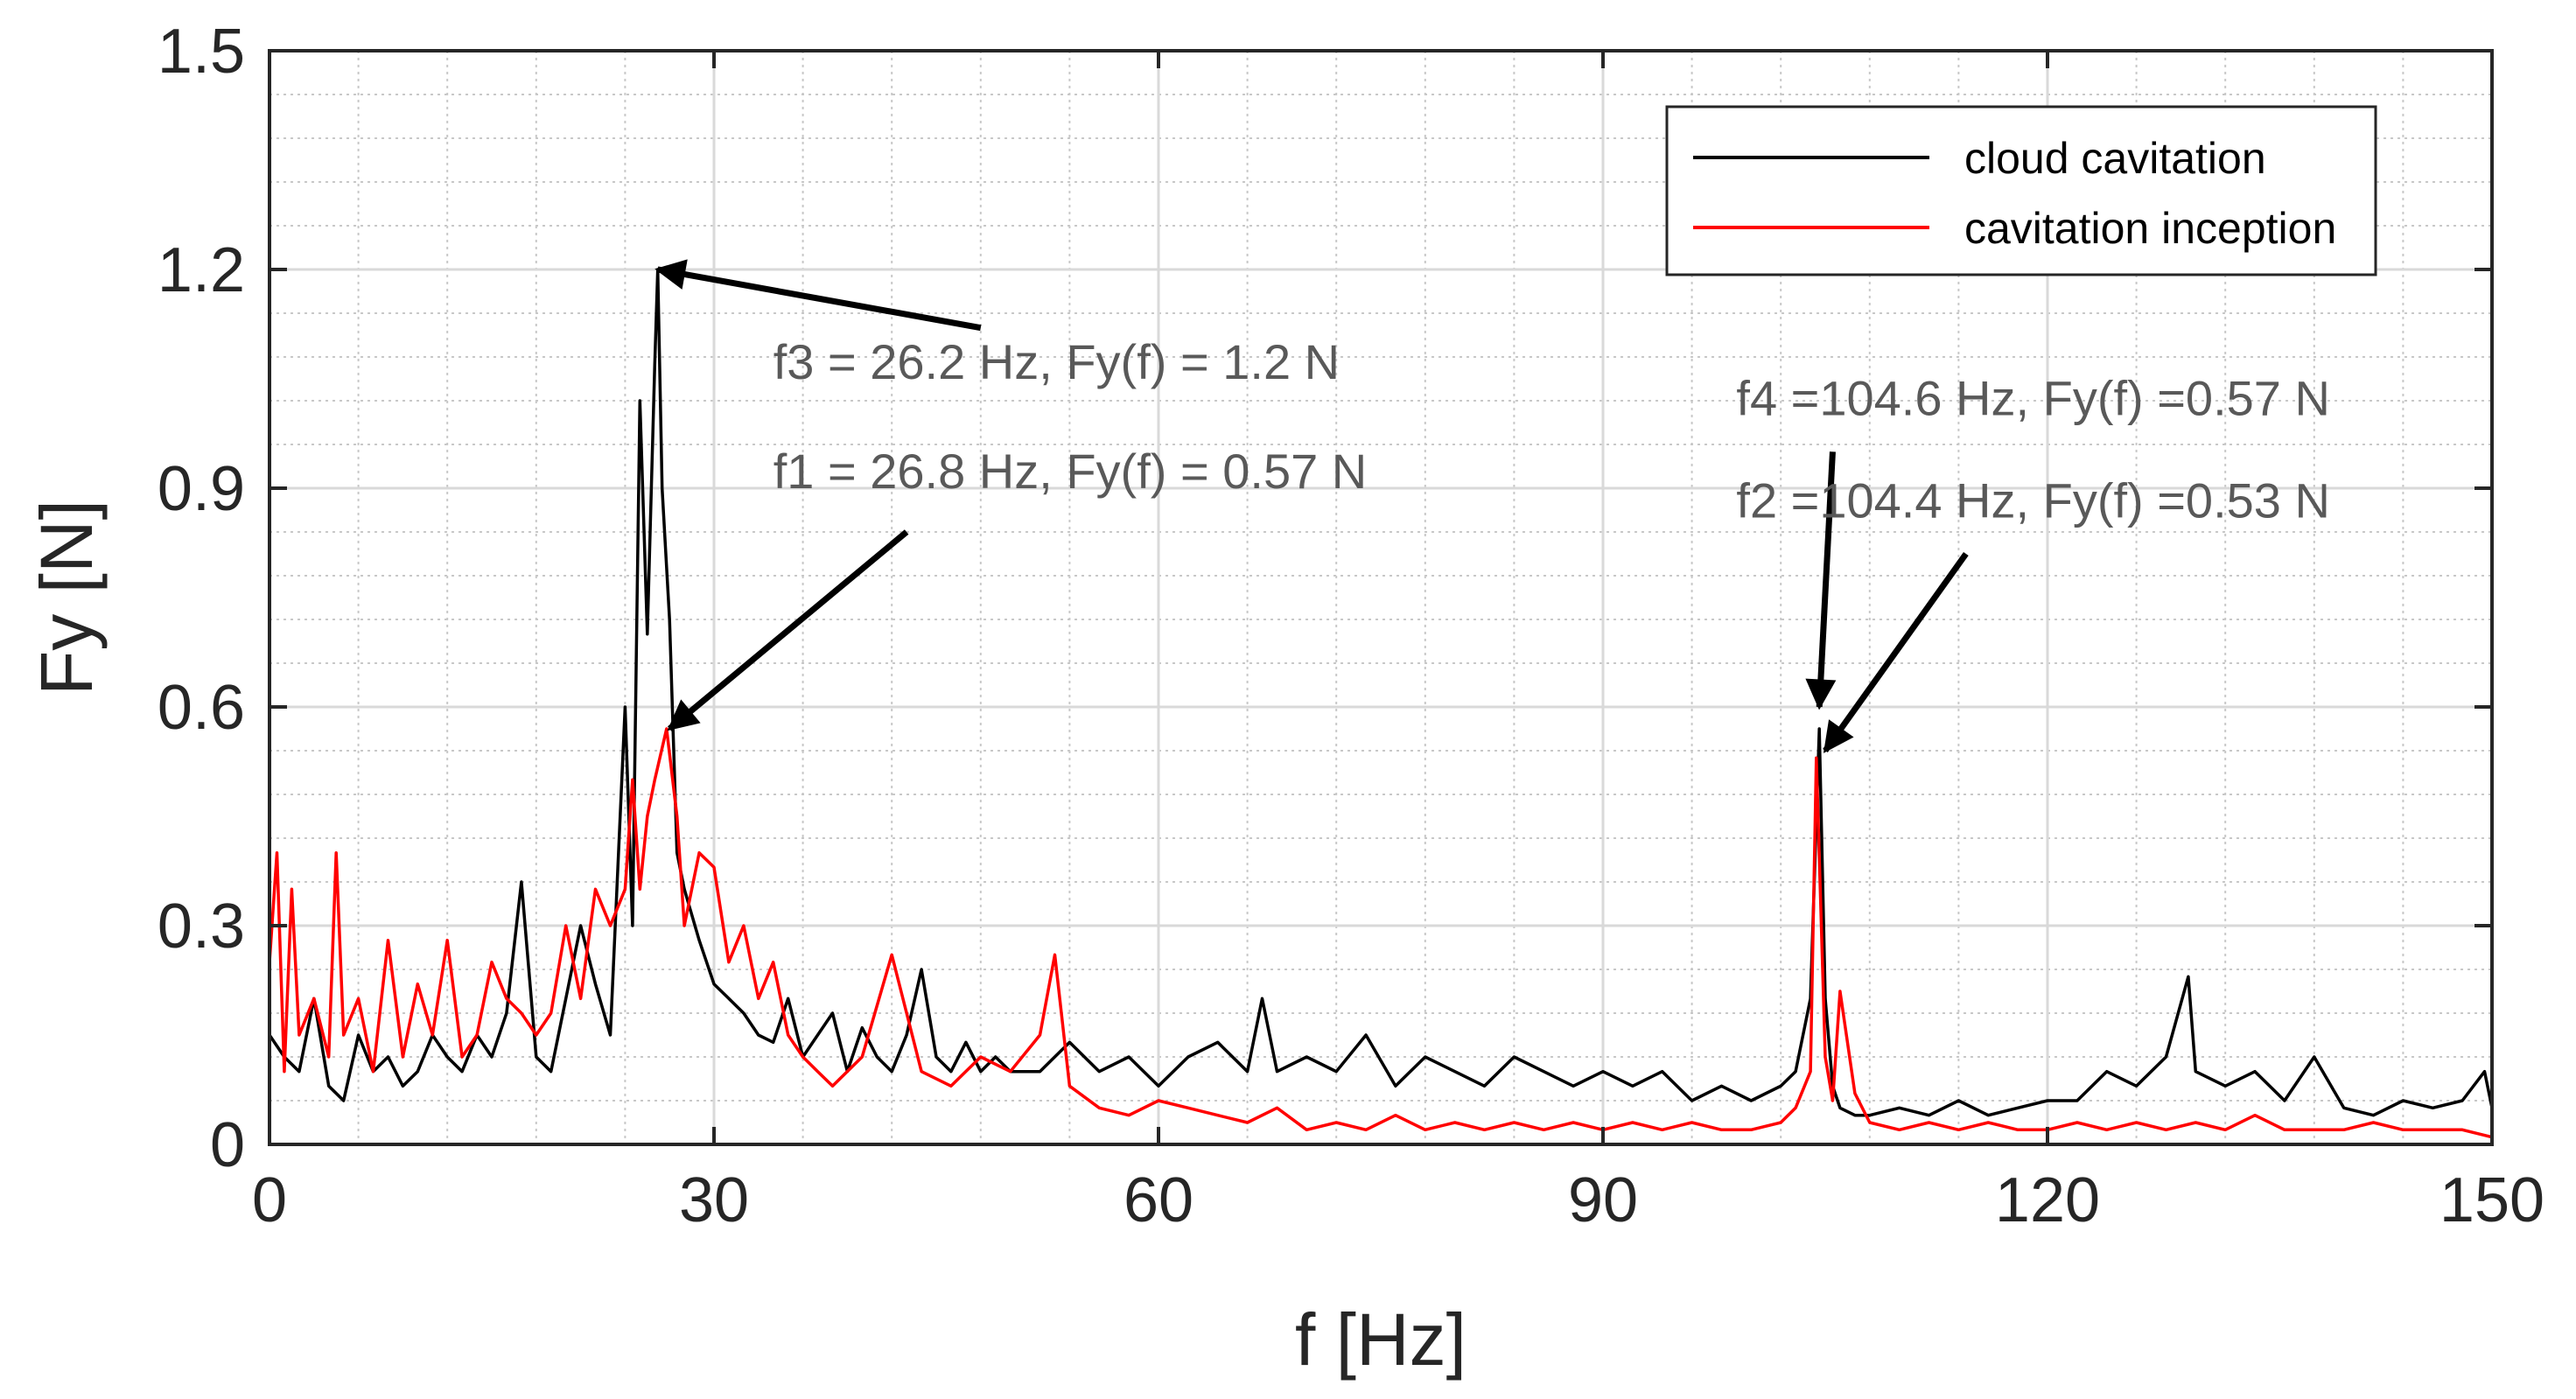  Describe the element at coordinates (2033, 500) in the screenshot. I see `annotation-label: f2 =104.4 Hz, Fy(f) =0.53 N` at that location.